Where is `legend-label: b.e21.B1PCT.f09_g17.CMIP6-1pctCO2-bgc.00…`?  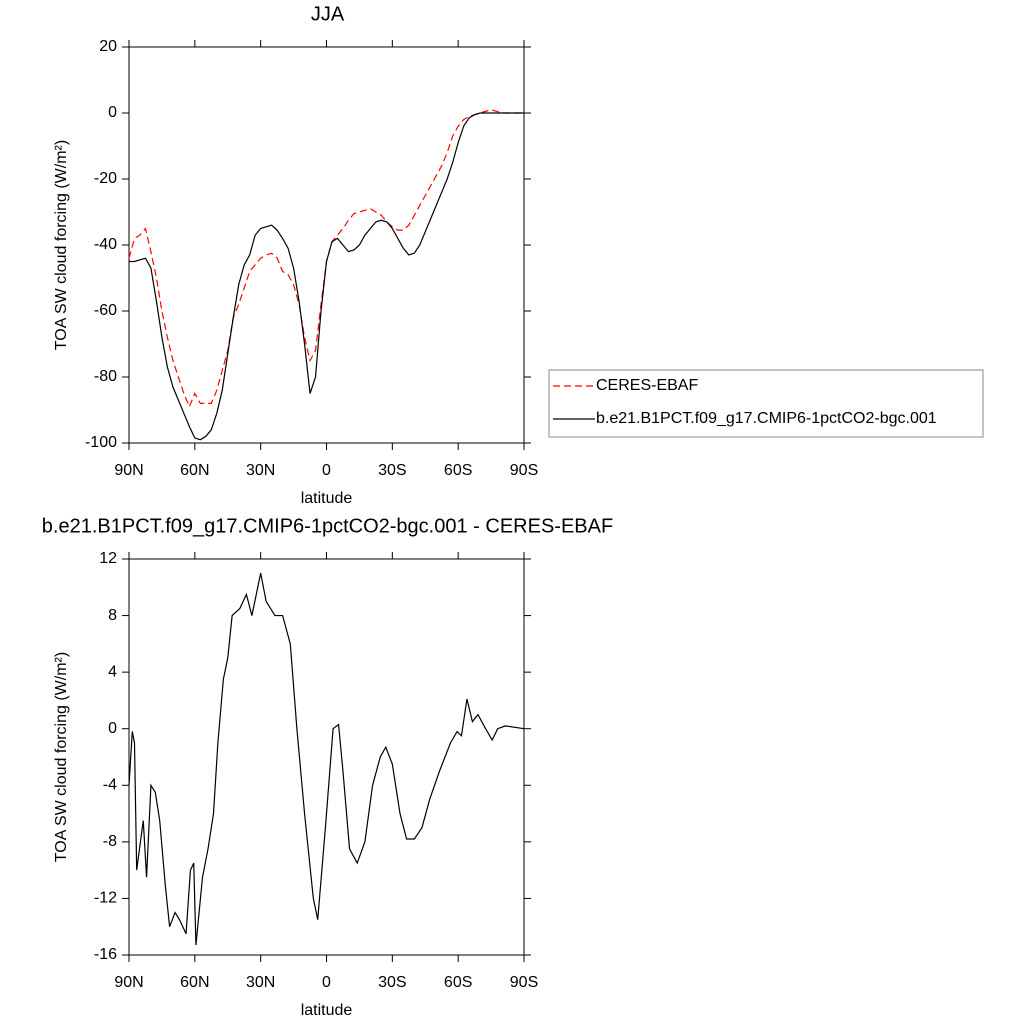 legend-label: b.e21.B1PCT.f09_g17.CMIP6-1pctCO2-bgc.00… is located at coordinates (766, 418).